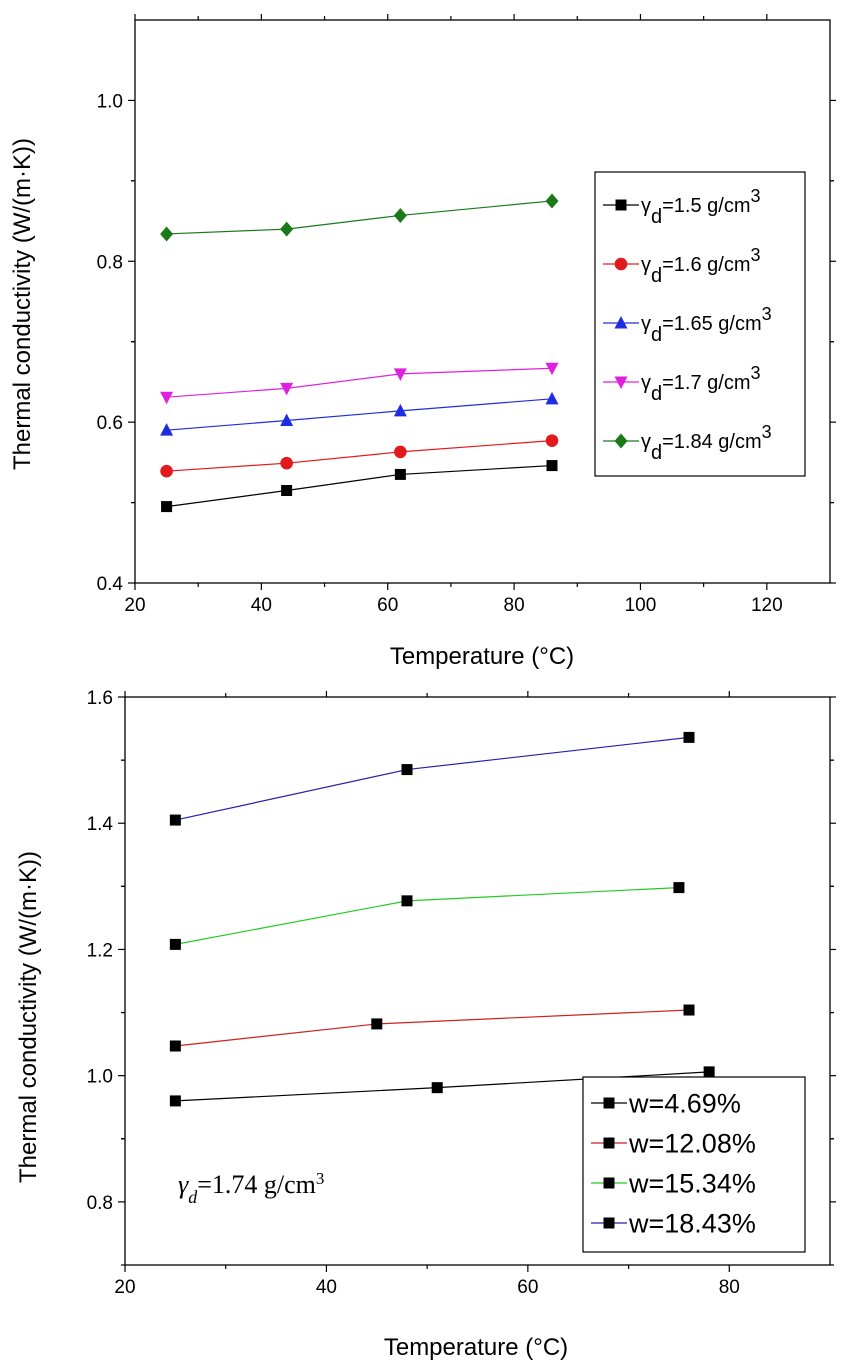  What do you see at coordinates (359, 382) in the screenshot?
I see `series-line-d-1-7-g-cm3` at bounding box center [359, 382].